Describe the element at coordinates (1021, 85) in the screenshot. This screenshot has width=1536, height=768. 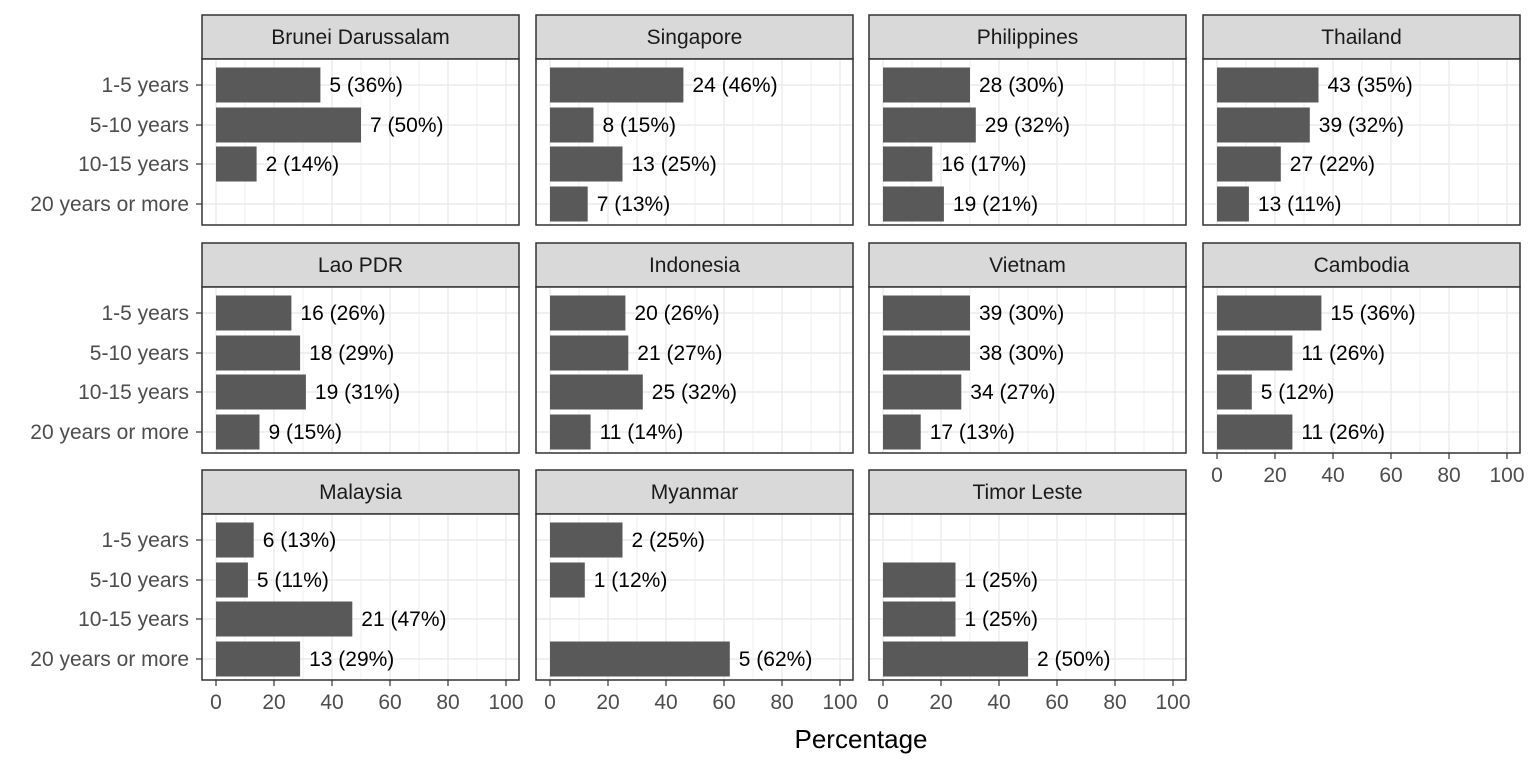
I see `data-label: 28 (30%)` at that location.